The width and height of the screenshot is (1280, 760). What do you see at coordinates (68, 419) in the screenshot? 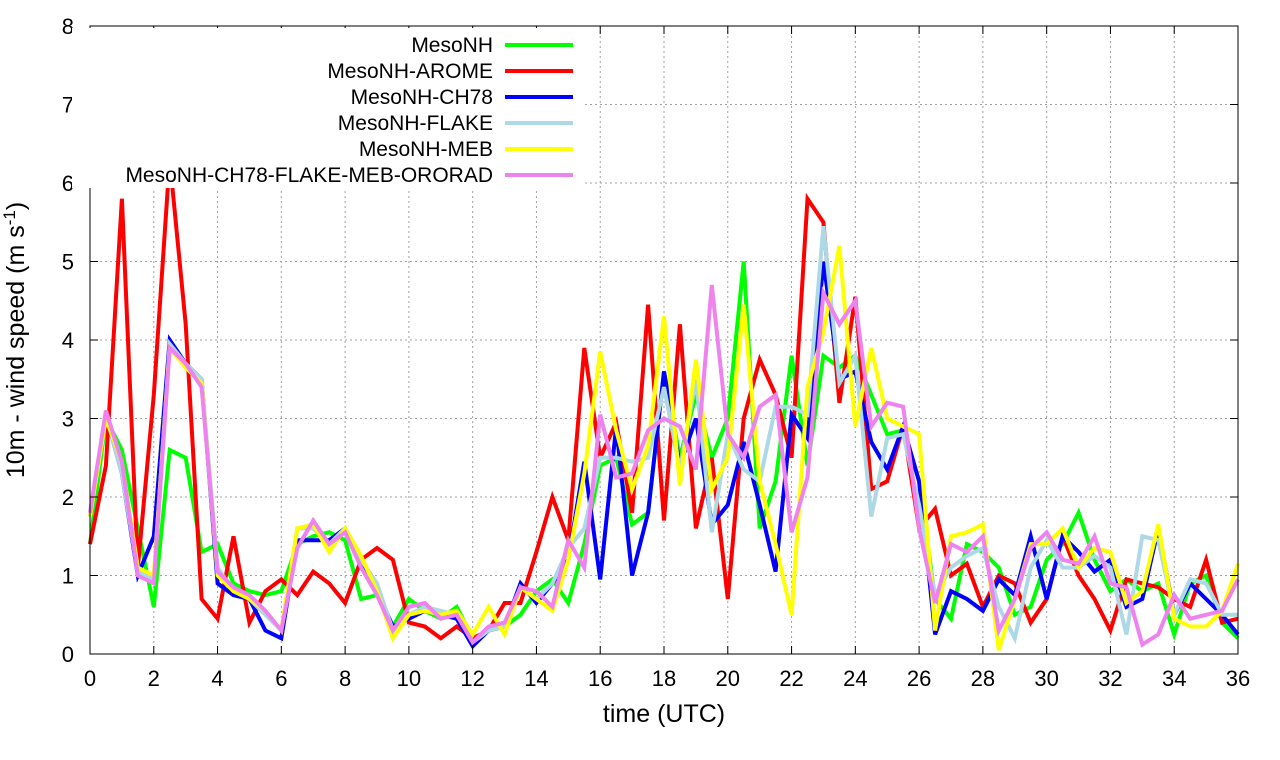
I see `y-tick-label: 3` at bounding box center [68, 419].